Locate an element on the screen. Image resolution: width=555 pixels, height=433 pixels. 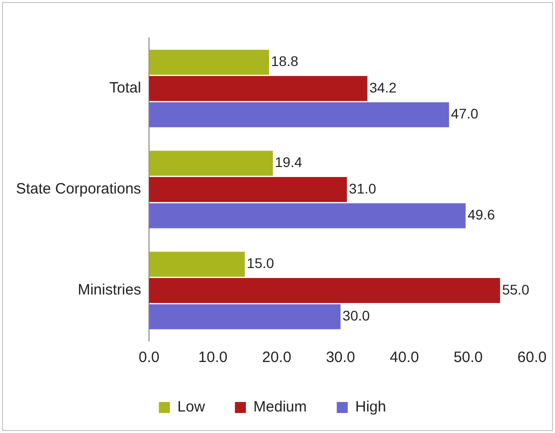
y-tick-label: Total is located at coordinates (125, 88).